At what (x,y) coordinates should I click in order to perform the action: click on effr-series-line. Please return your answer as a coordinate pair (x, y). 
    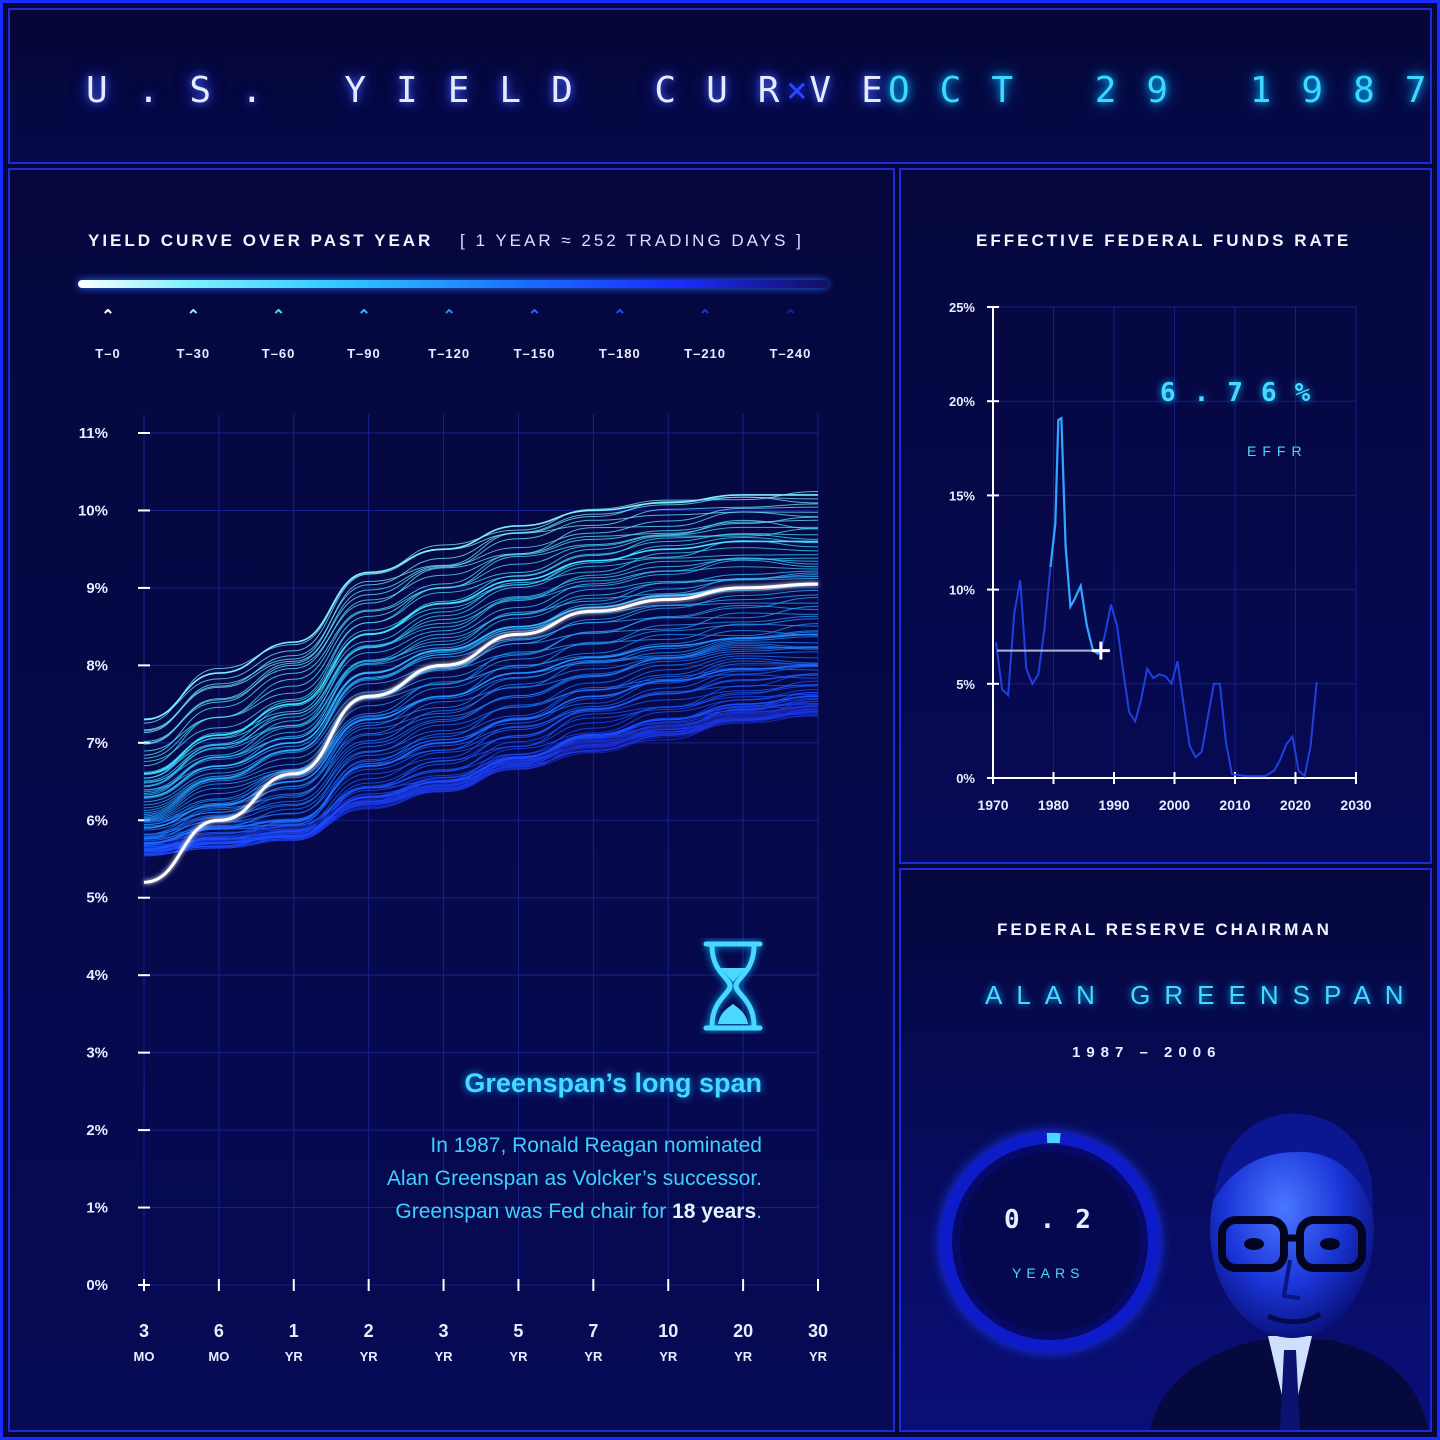
    Looking at the image, I should click on (1156, 597).